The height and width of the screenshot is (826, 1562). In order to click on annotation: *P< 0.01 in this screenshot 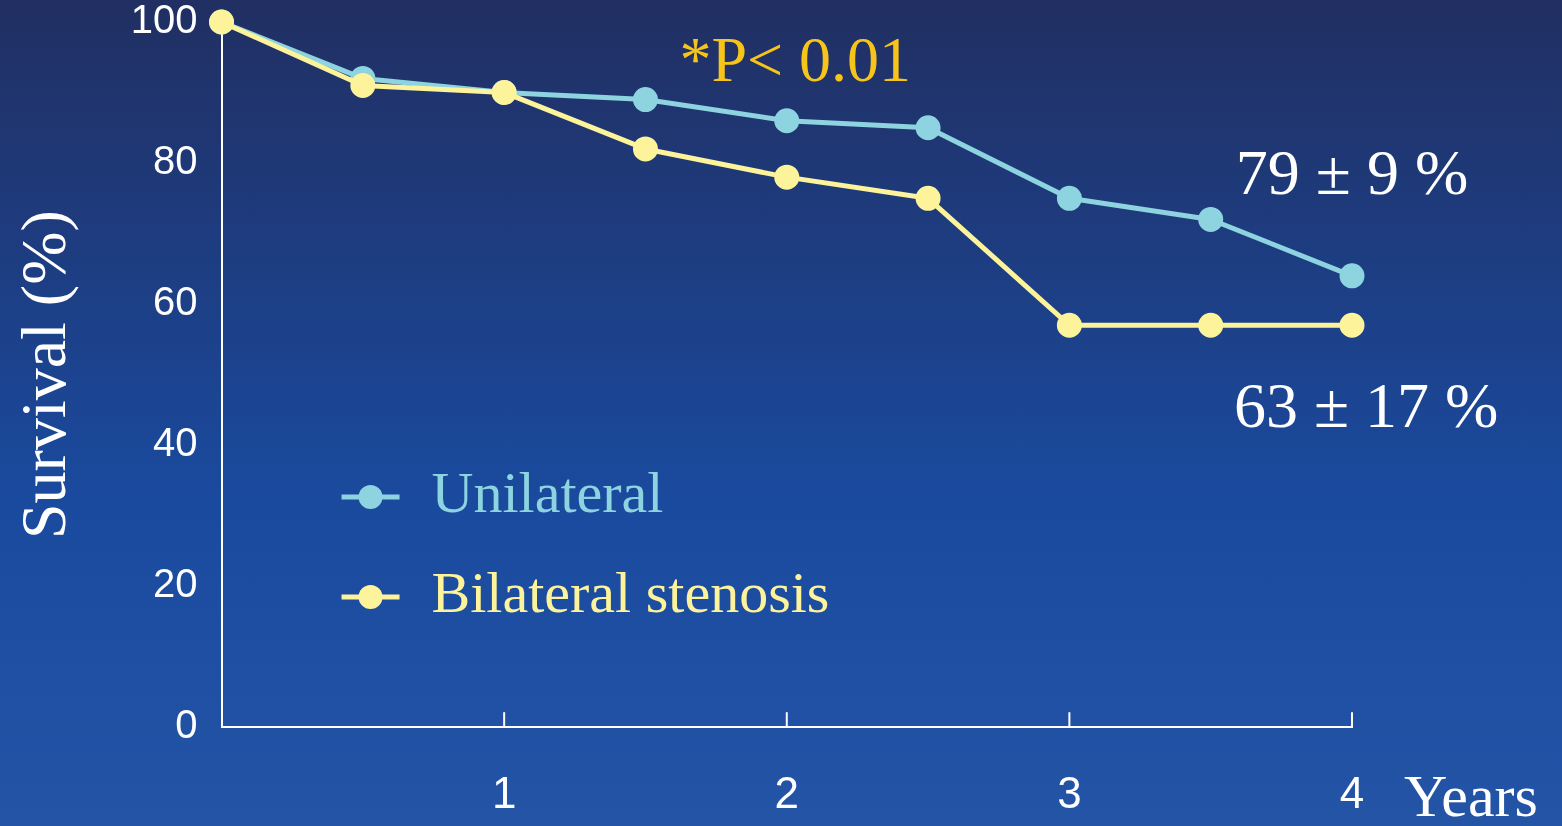, I will do `click(795, 60)`.